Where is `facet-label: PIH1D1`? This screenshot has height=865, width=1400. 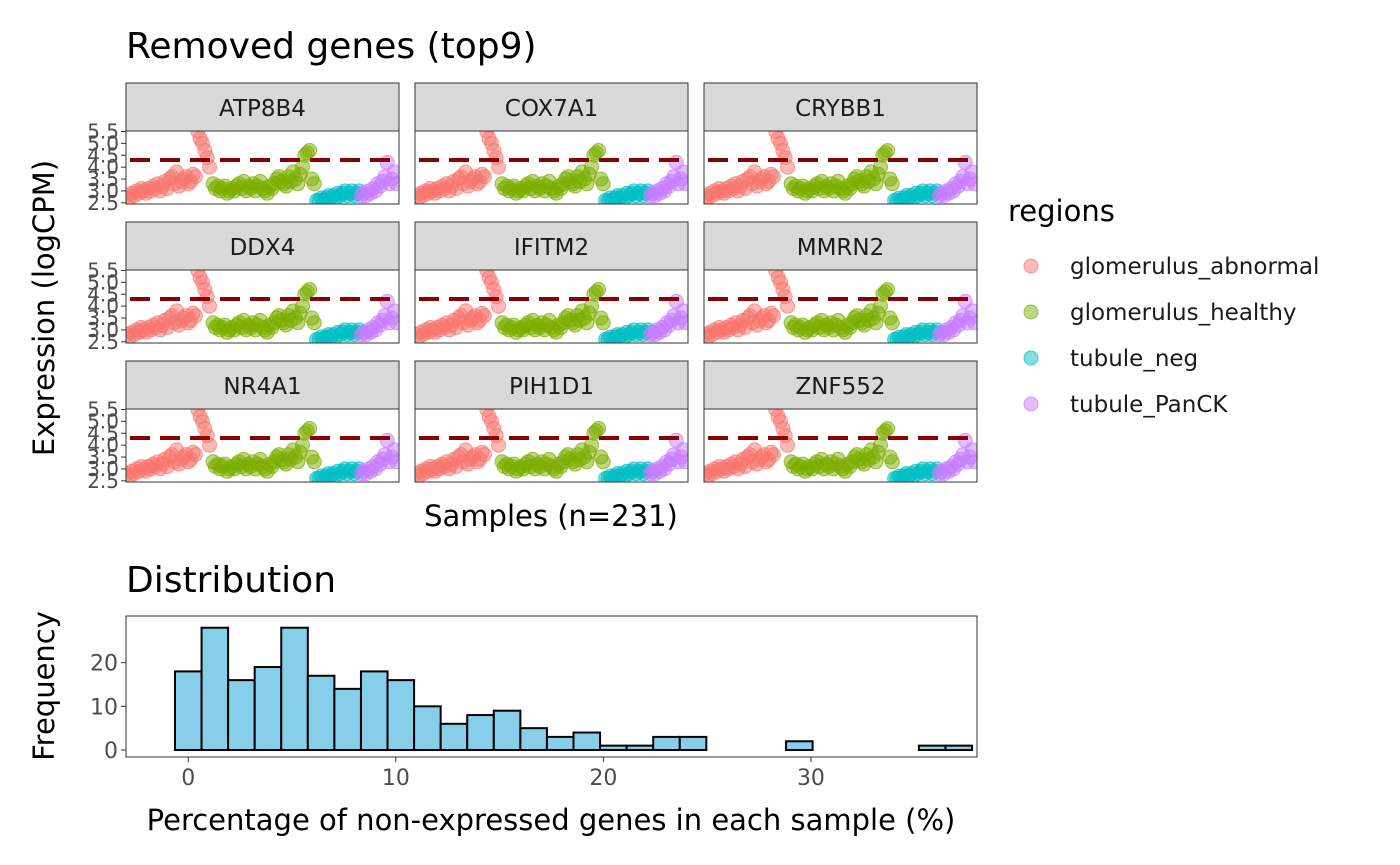 facet-label: PIH1D1 is located at coordinates (551, 387).